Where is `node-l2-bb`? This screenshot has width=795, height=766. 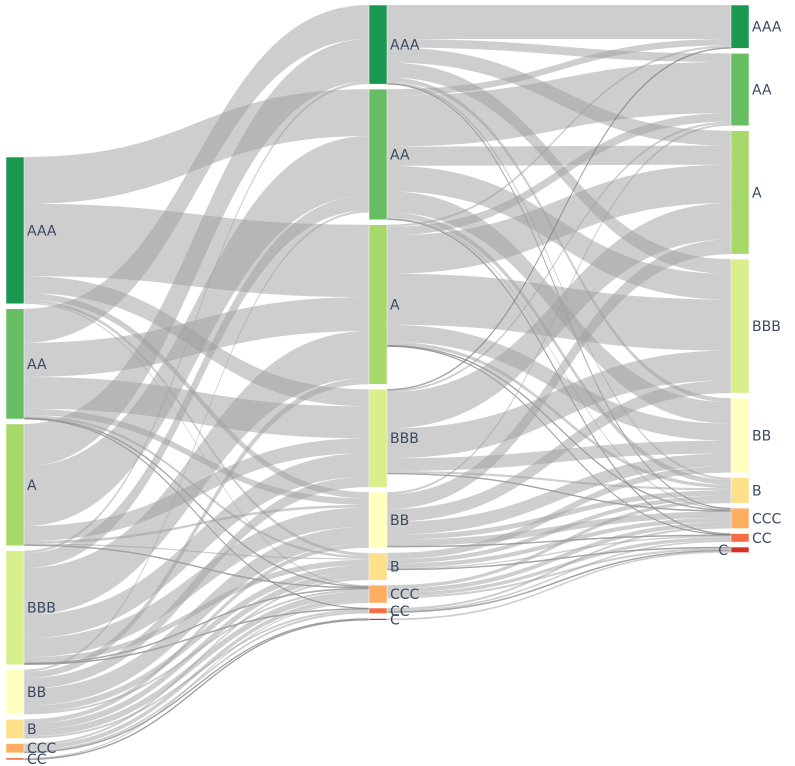
node-l2-bb is located at coordinates (740, 435).